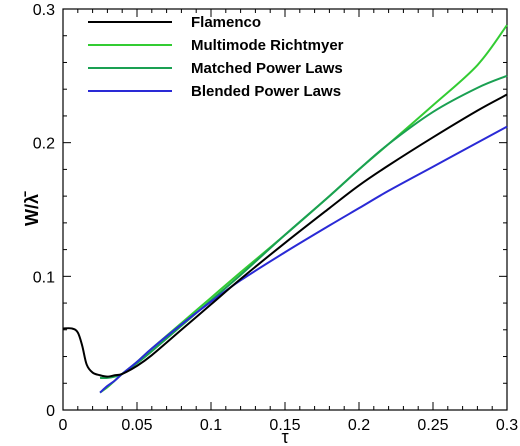  Describe the element at coordinates (359, 425) in the screenshot. I see `x-tick-label: 0.2` at that location.